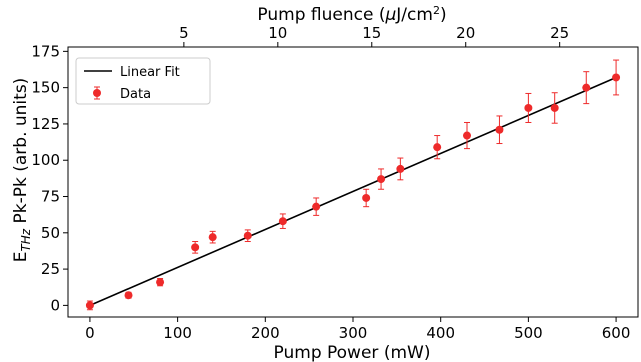  What do you see at coordinates (90, 333) in the screenshot?
I see `x-tick-label: 0` at bounding box center [90, 333].